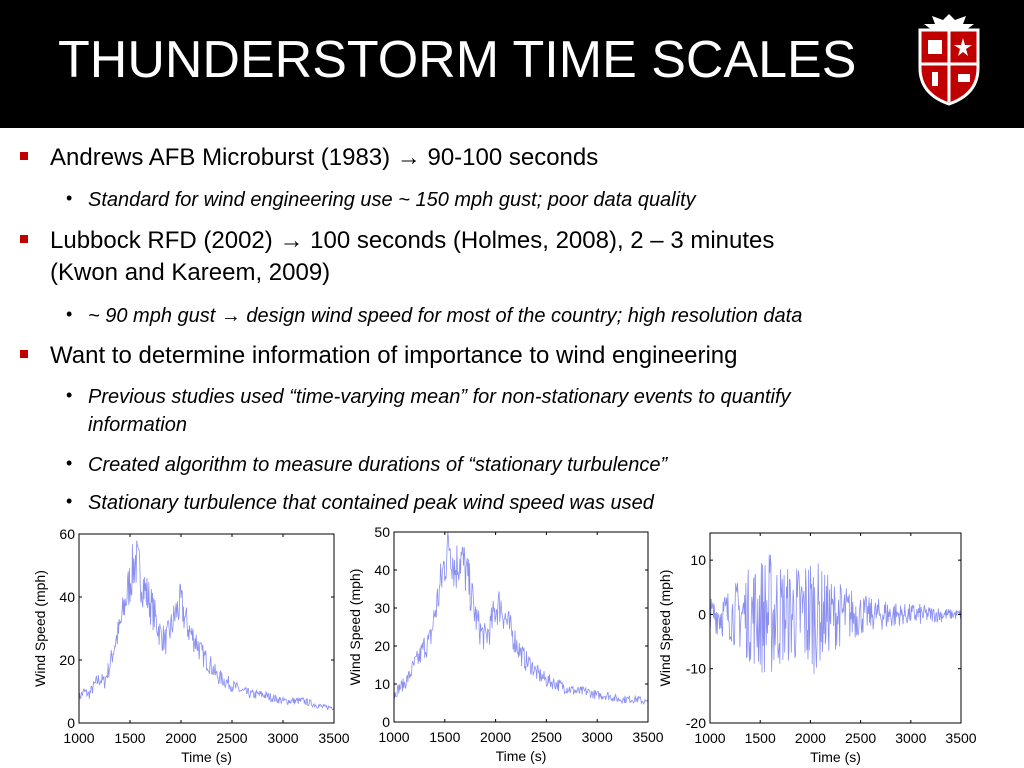  Describe the element at coordinates (67, 534) in the screenshot. I see `y-tick-label: 60` at that location.